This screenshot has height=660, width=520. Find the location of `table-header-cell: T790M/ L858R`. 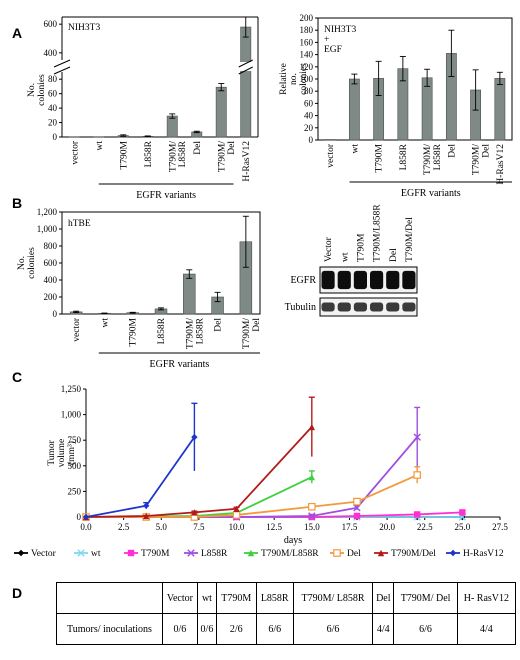

table-header-cell: T790M/ L858R is located at coordinates (333, 598).